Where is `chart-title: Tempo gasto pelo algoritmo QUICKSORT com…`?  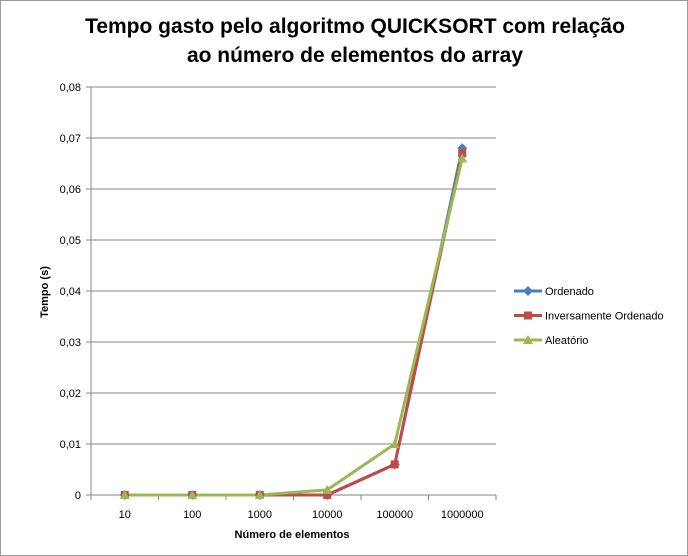
chart-title: Tempo gasto pelo algoritmo QUICKSORT com… is located at coordinates (355, 41).